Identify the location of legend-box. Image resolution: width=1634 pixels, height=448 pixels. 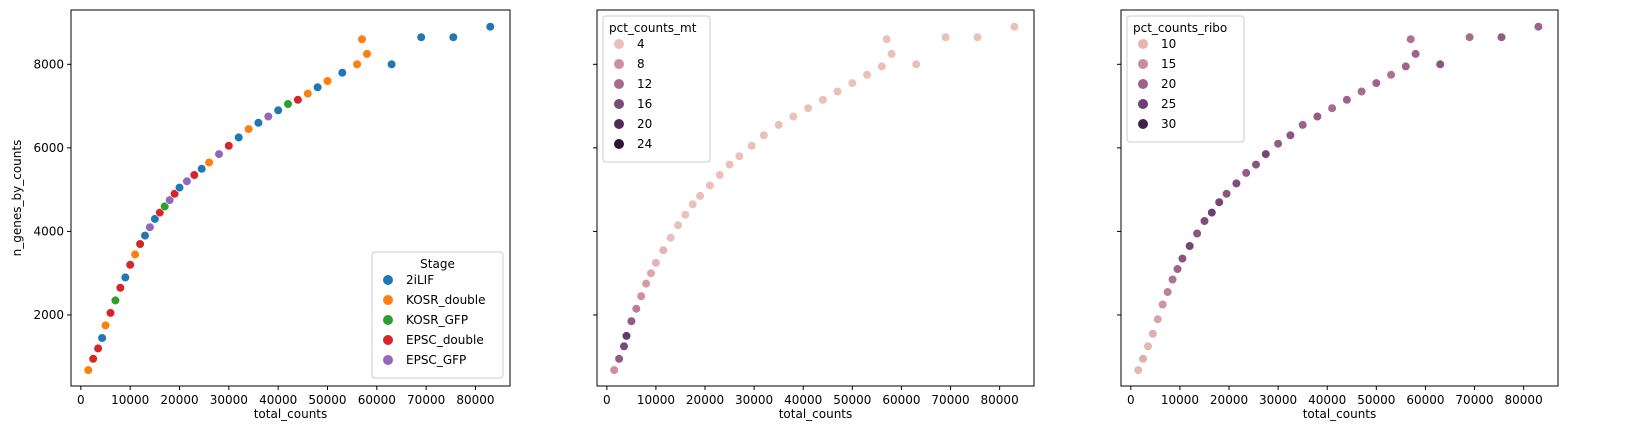
(437, 315).